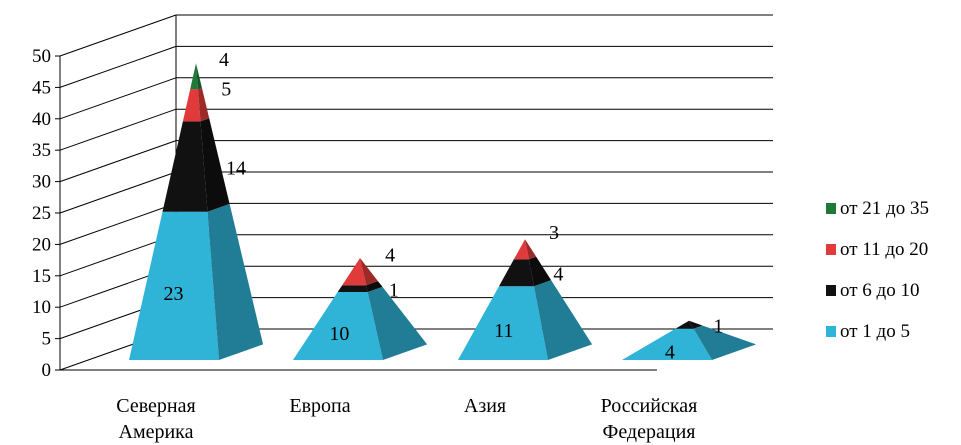 The width and height of the screenshot is (961, 445). What do you see at coordinates (875, 331) in the screenshot?
I see `legend-label: от 1 до 5` at bounding box center [875, 331].